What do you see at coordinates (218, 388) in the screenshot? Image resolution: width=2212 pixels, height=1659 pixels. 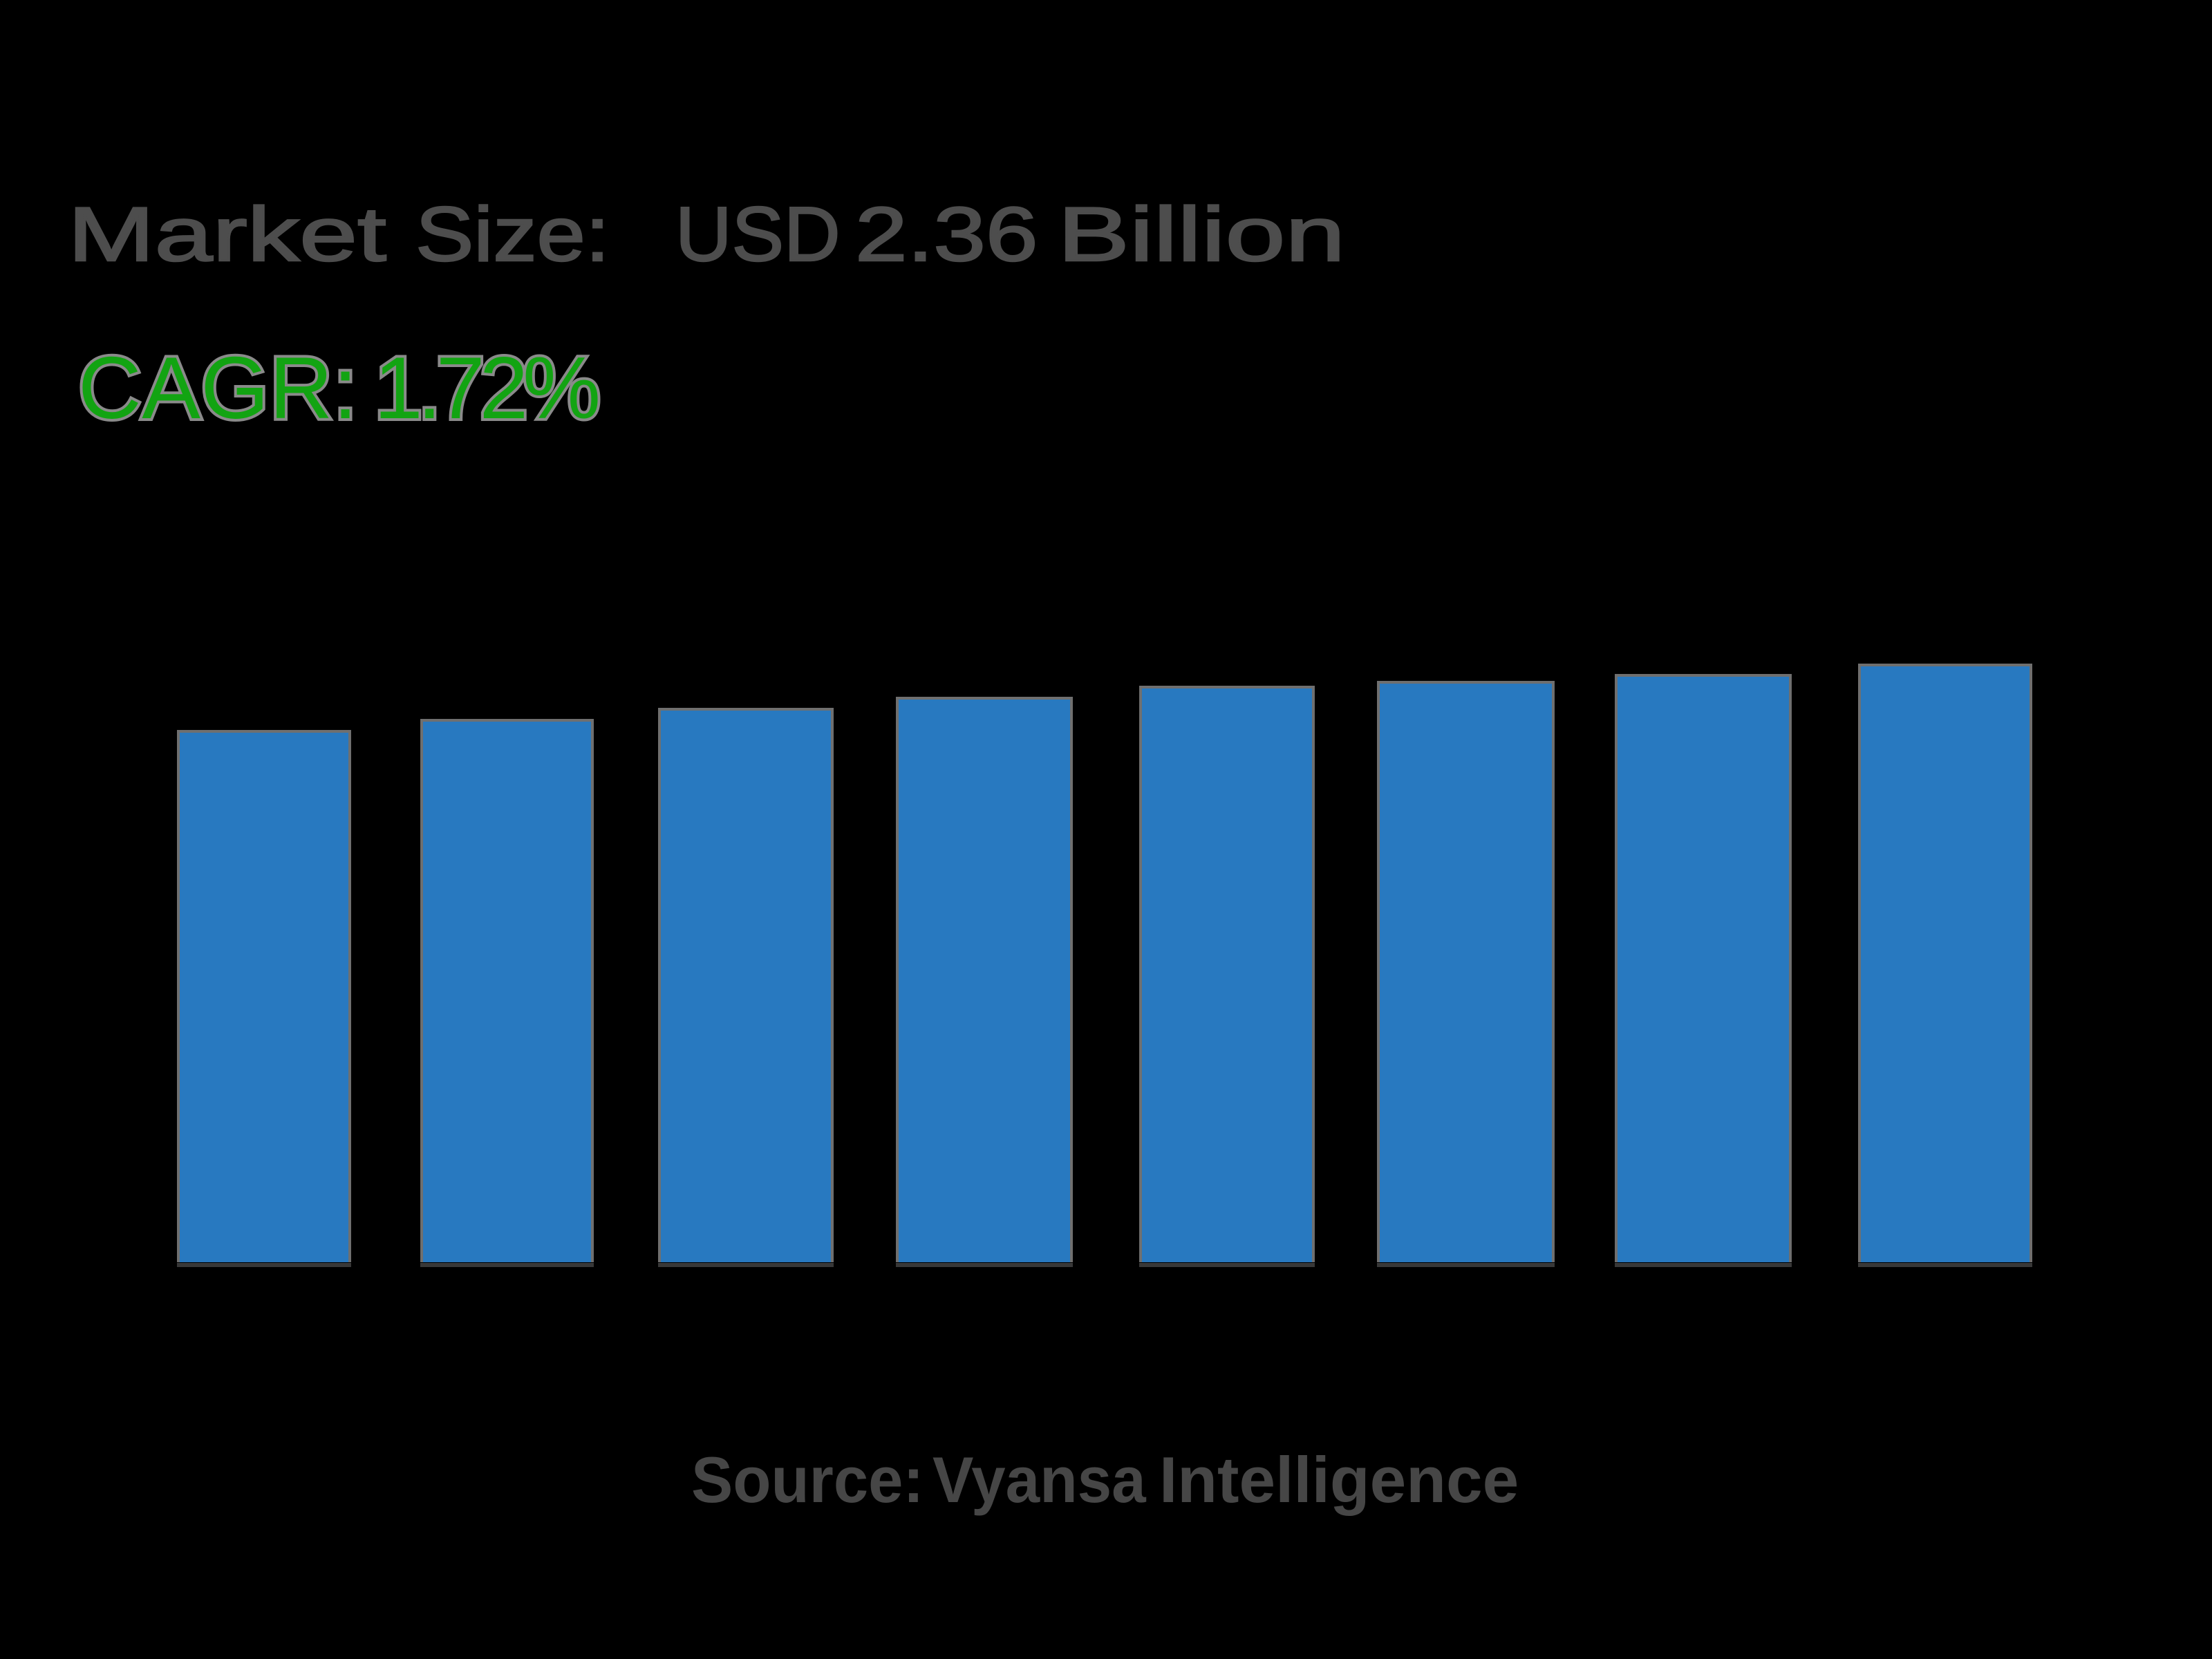 I see `svg-text: CAGR:` at bounding box center [218, 388].